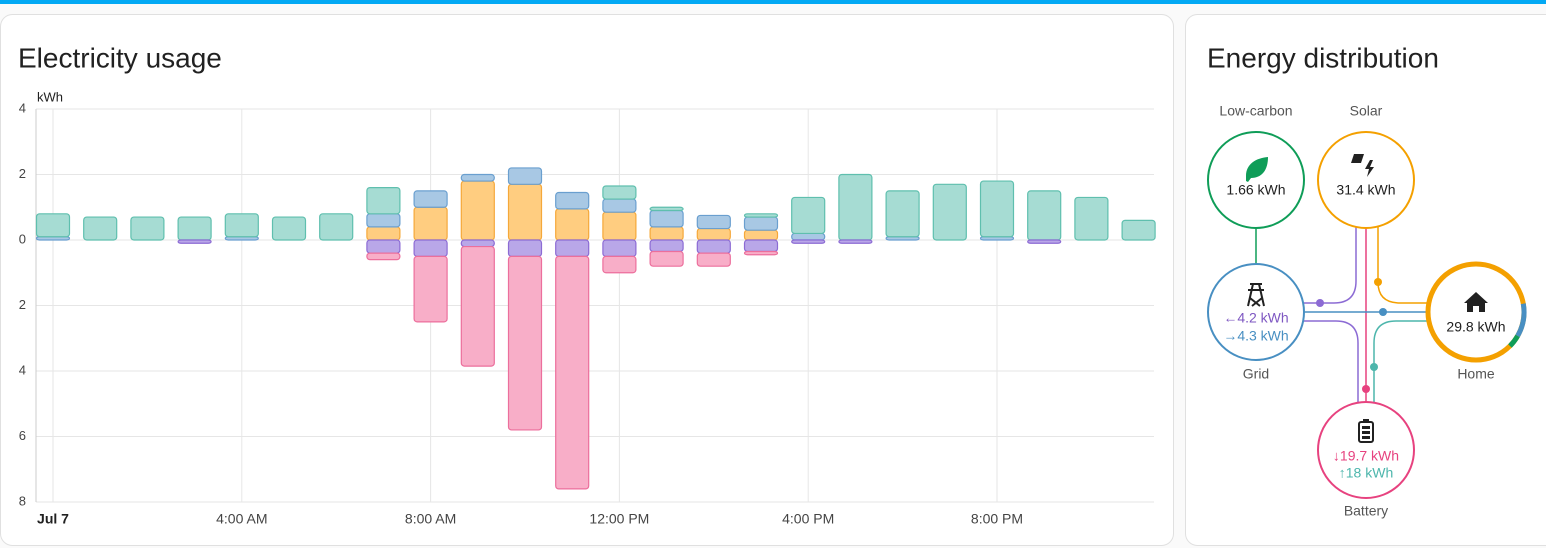 The image size is (1546, 548). Describe the element at coordinates (619, 519) in the screenshot. I see `x-tick-label: 12:00 PM` at that location.